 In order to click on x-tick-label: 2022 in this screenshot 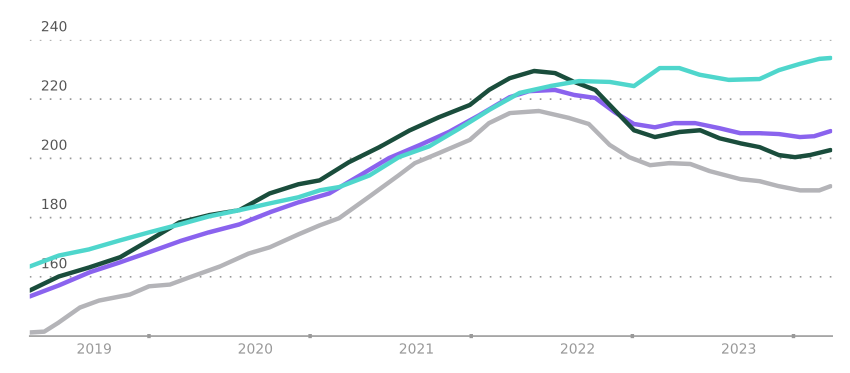, I will do `click(577, 348)`.